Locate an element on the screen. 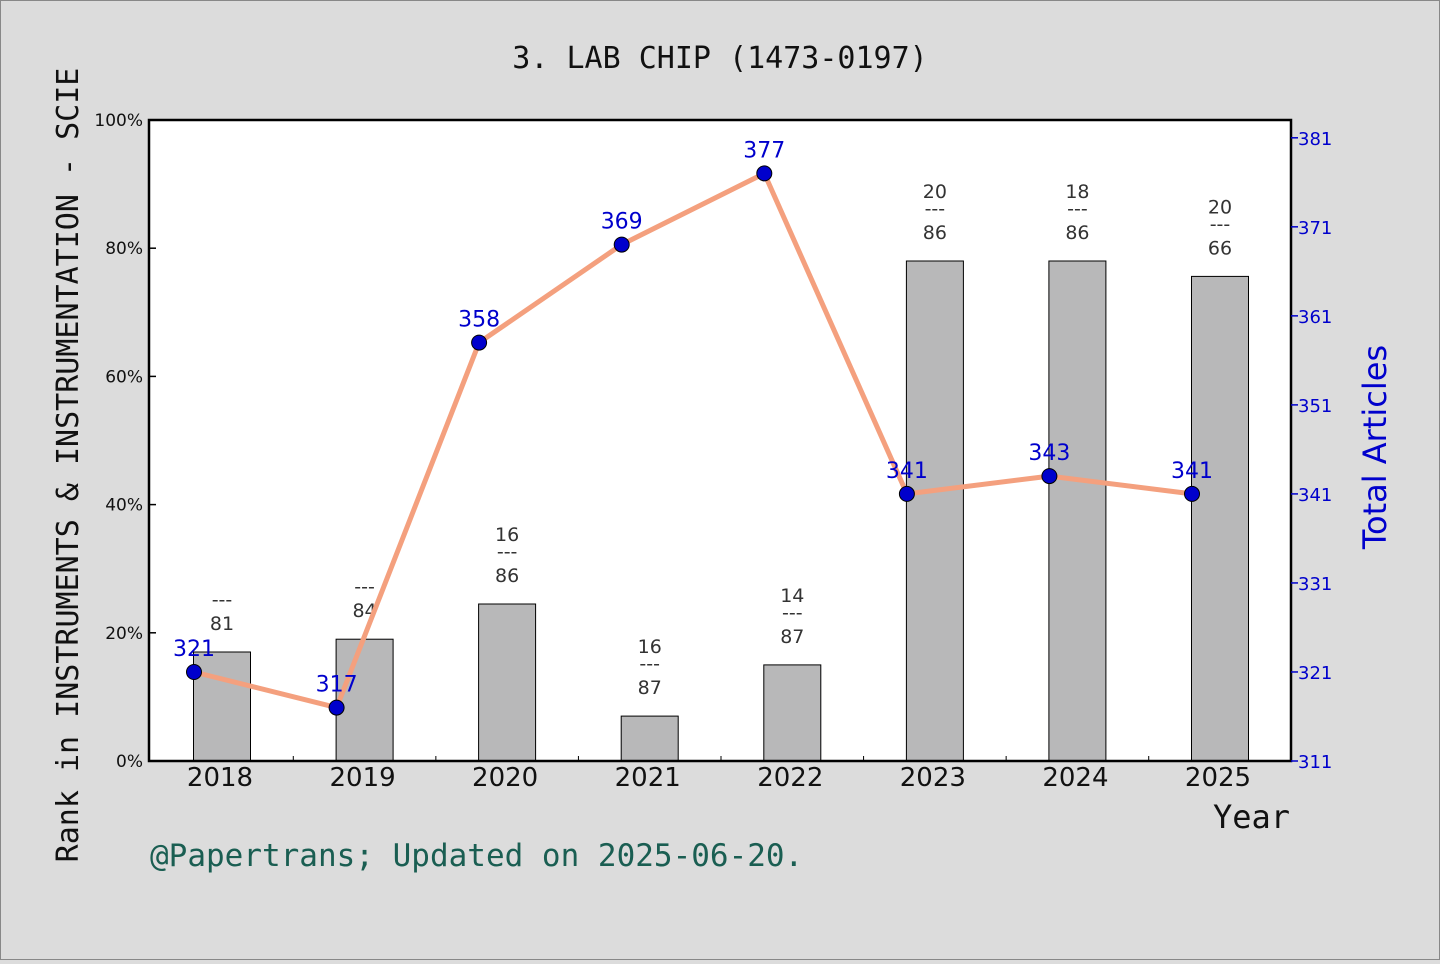  left-axis: 0% 20% 40% 60% 80% 100% is located at coordinates (125, 441).